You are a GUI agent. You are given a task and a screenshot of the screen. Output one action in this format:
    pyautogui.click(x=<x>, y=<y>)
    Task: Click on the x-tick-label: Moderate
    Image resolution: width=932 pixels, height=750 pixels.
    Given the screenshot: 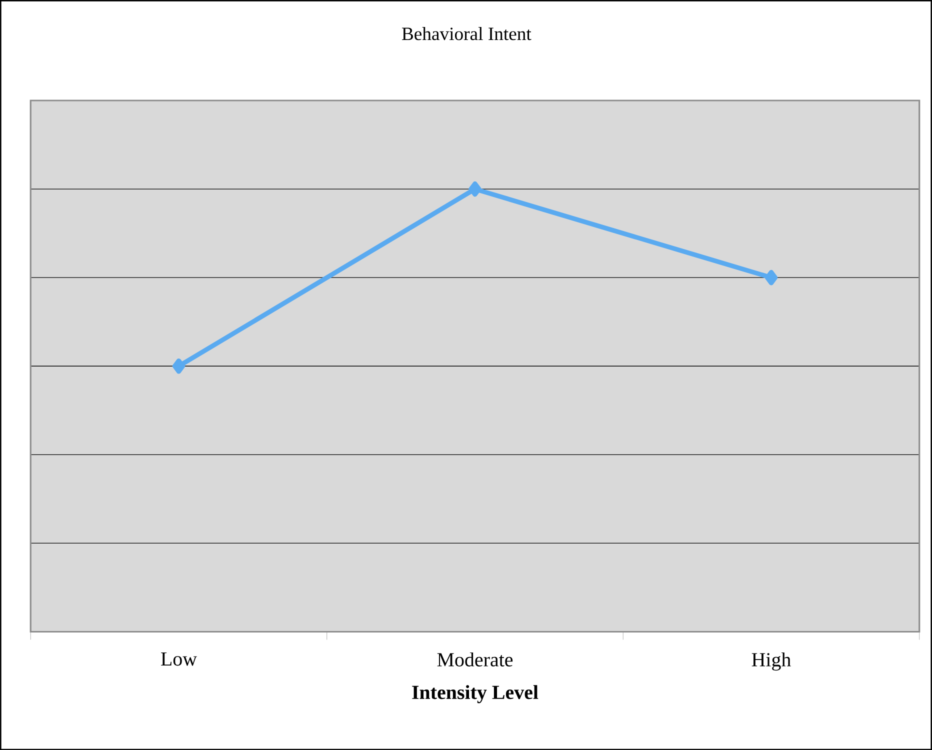 What is the action you would take?
    pyautogui.click(x=475, y=659)
    